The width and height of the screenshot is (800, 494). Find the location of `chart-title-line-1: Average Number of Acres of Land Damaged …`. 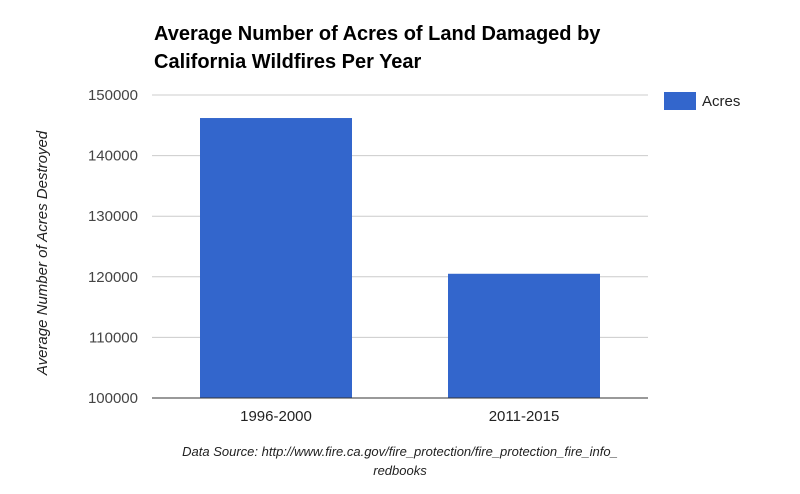

chart-title-line-1: Average Number of Acres of Land Damaged … is located at coordinates (377, 34).